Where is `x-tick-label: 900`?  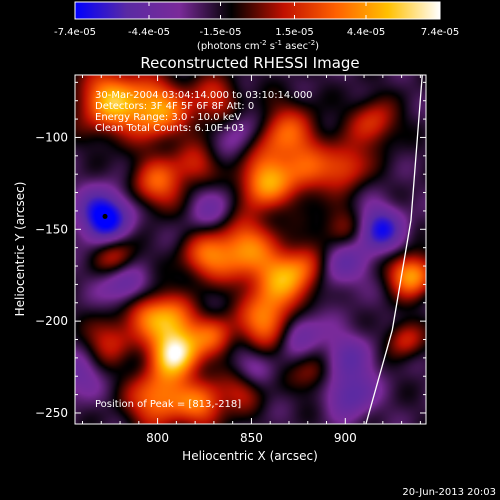
x-tick-label: 900 is located at coordinates (345, 438).